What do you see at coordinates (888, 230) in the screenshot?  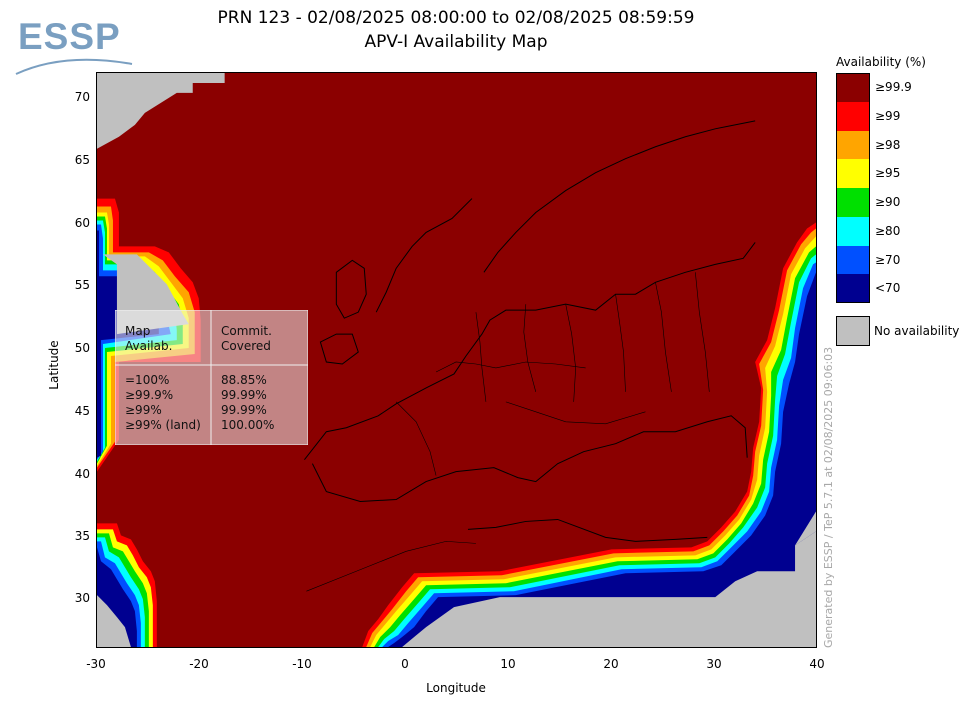 I see `legend-label: ≥80` at bounding box center [888, 230].